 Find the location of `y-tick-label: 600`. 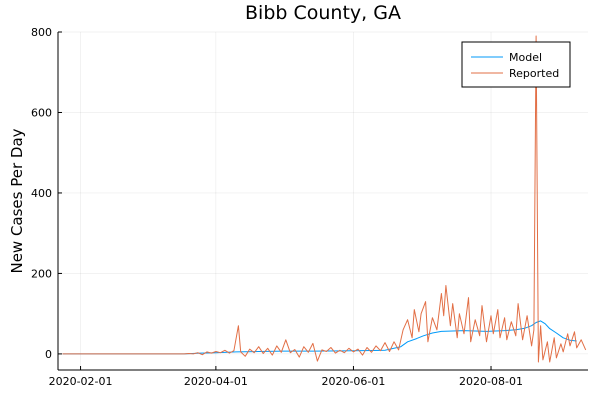

y-tick-label: 600 is located at coordinates (41, 112).